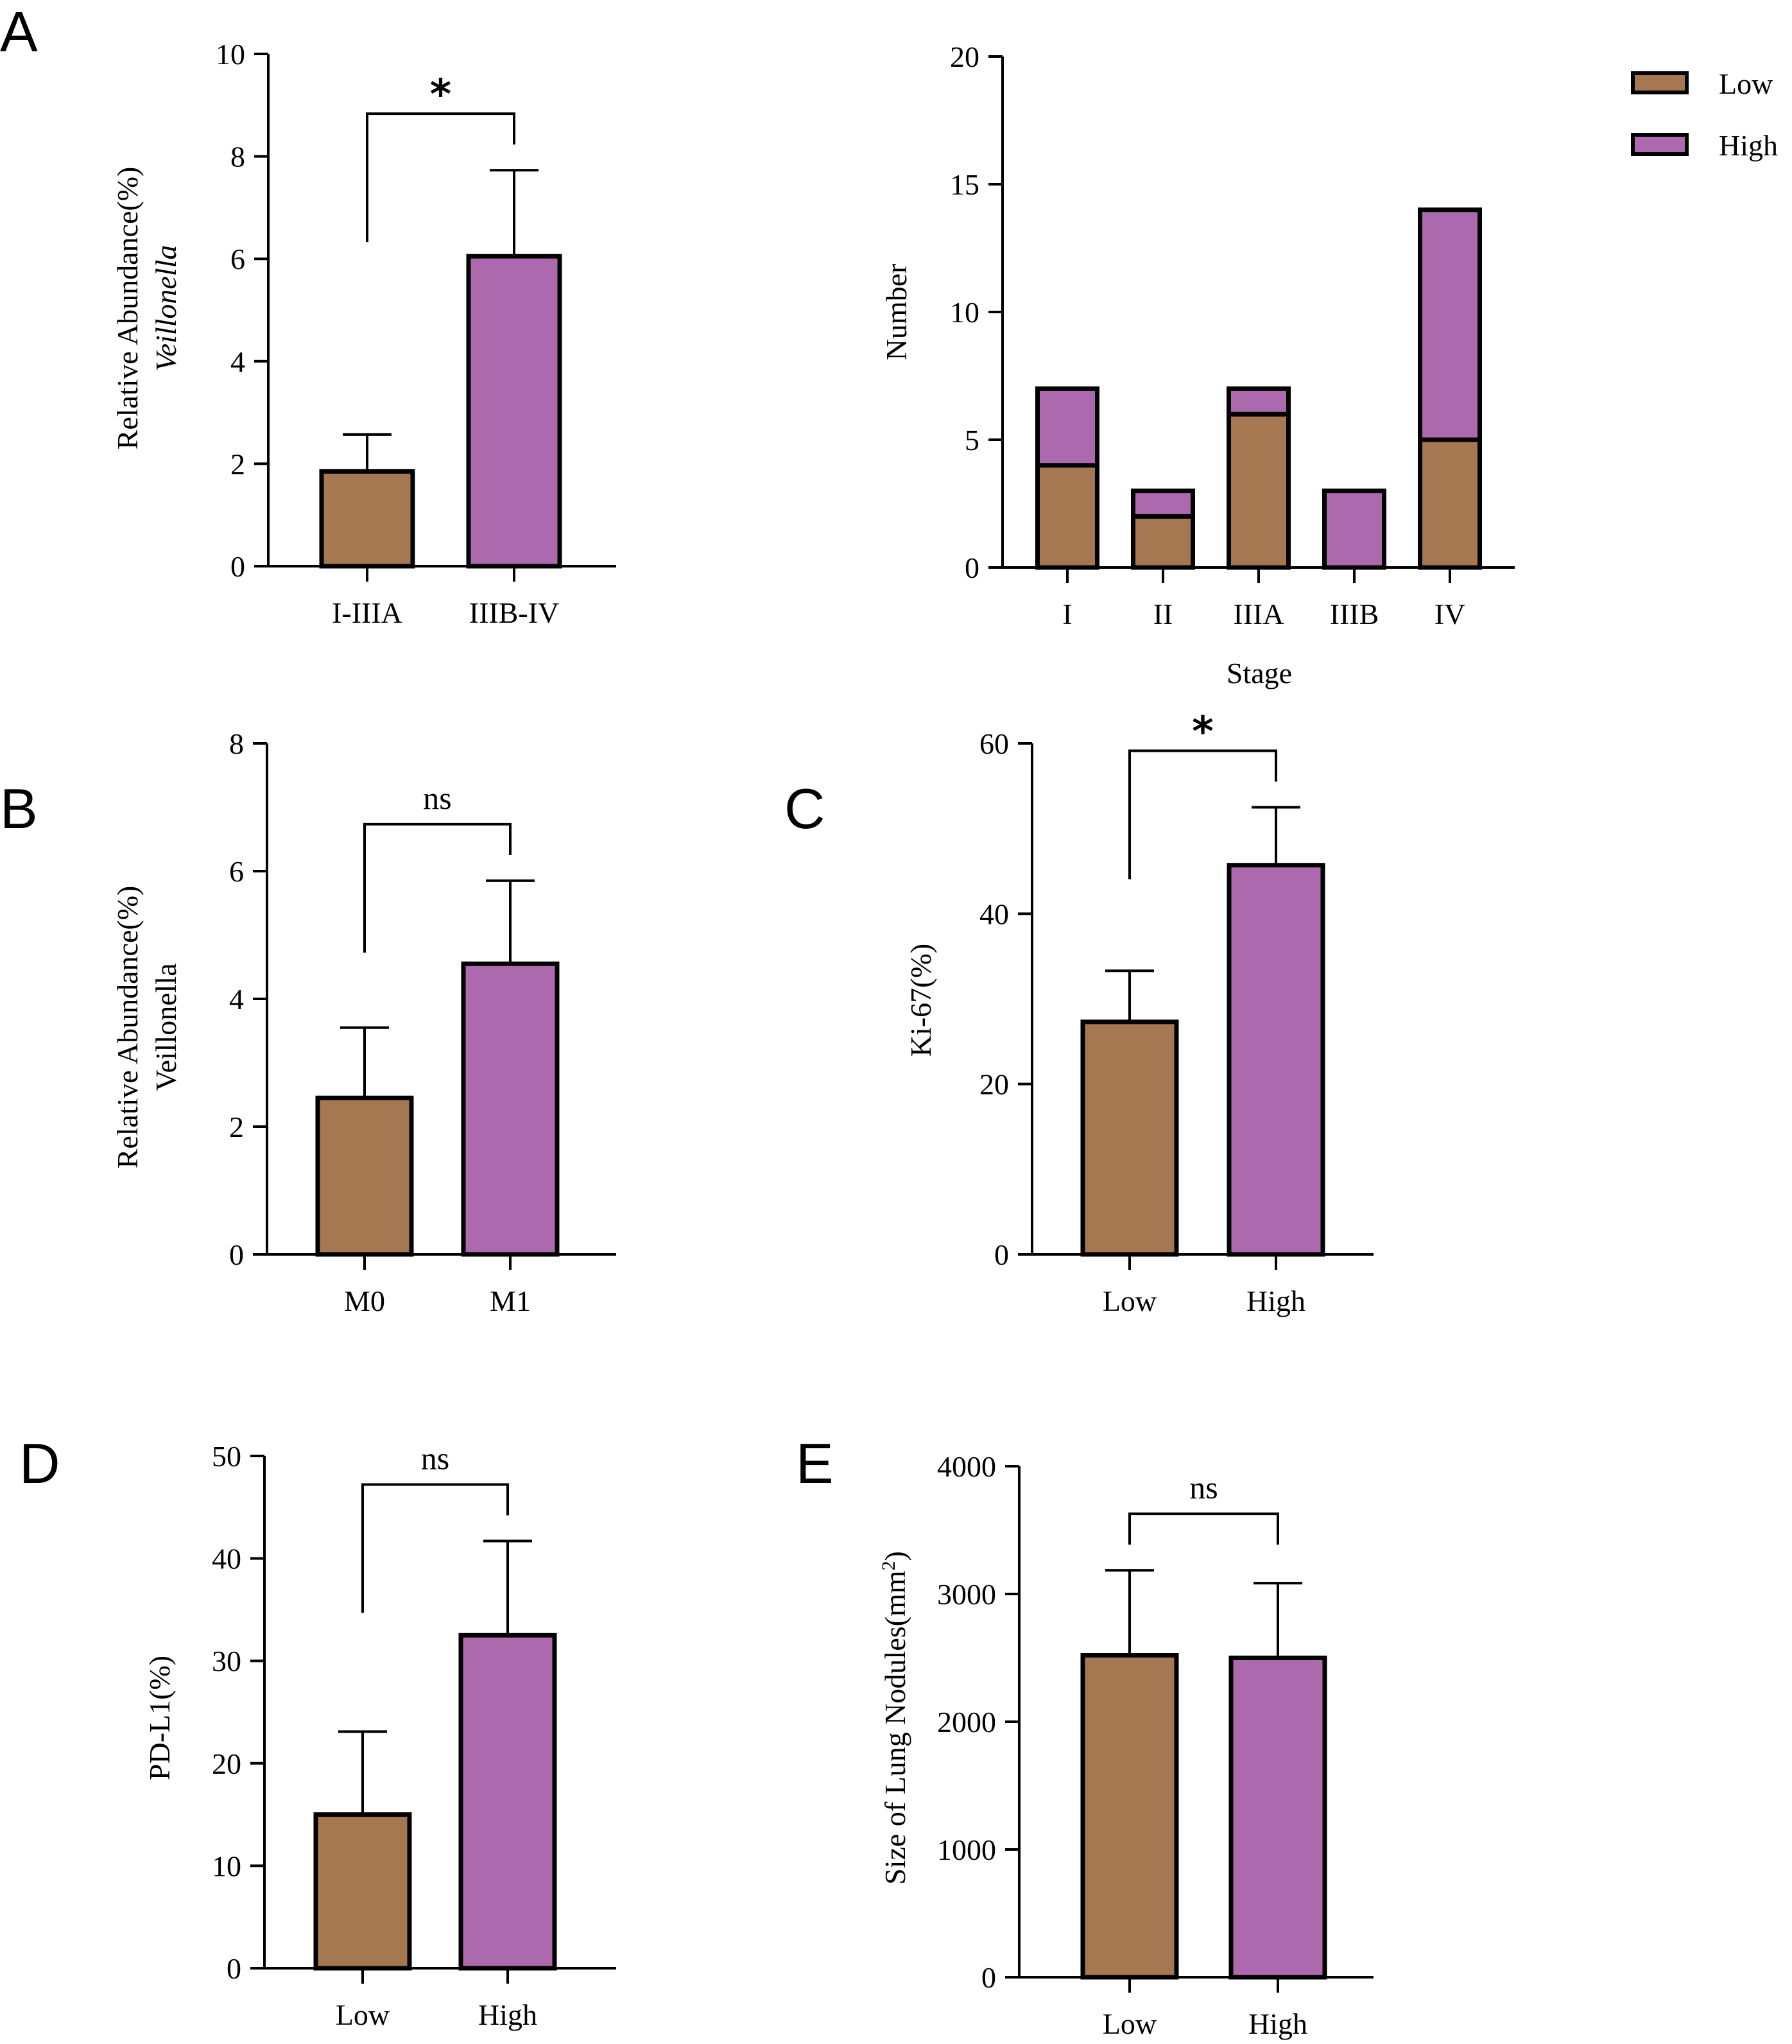 The height and width of the screenshot is (2044, 1792). Describe the element at coordinates (1259, 490) in the screenshot. I see `bar-low-iiia` at that location.